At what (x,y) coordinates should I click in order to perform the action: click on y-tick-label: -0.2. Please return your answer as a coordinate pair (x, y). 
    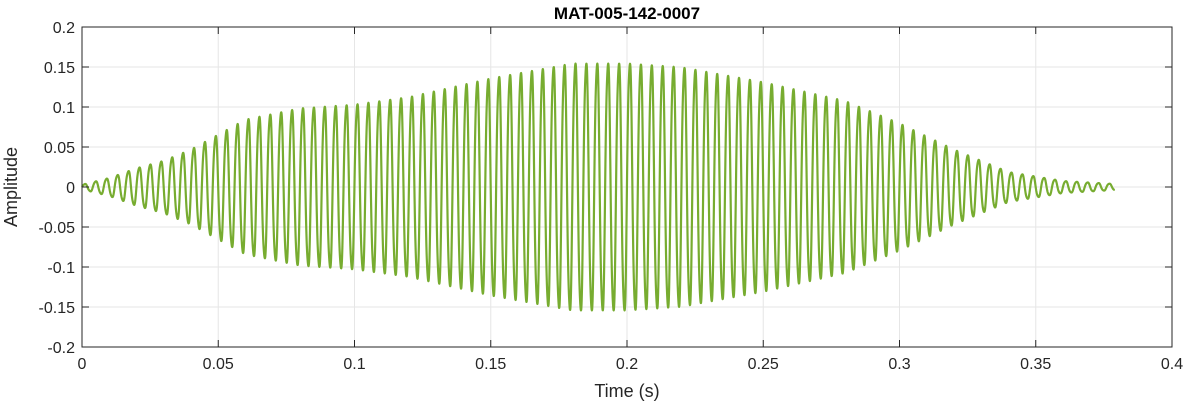
    Looking at the image, I should click on (61, 348).